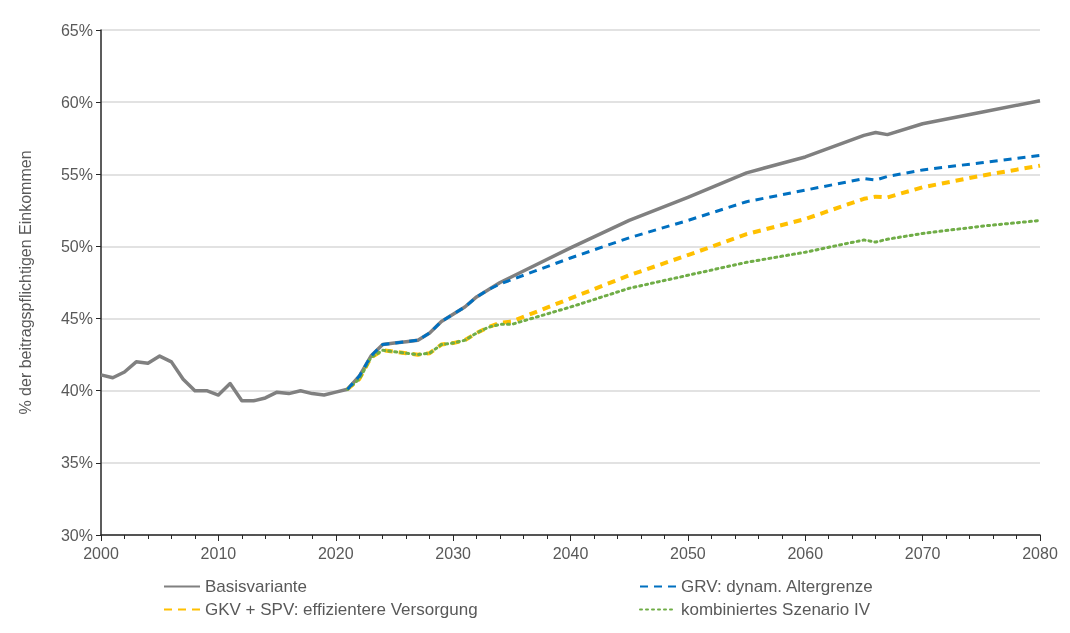  Describe the element at coordinates (256, 586) in the screenshot. I see `legend-label: Basisvariante` at that location.